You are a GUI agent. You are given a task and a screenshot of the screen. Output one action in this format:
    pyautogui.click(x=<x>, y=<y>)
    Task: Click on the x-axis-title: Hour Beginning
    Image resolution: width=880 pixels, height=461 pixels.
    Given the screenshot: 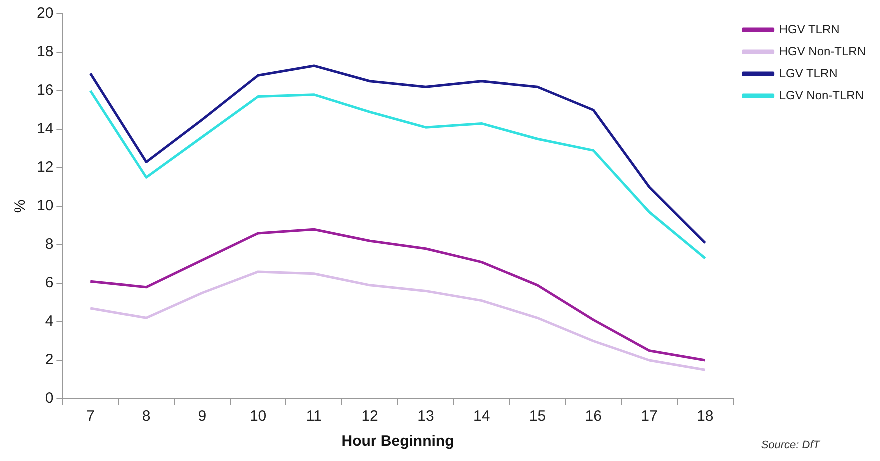 What is the action you would take?
    pyautogui.click(x=398, y=441)
    